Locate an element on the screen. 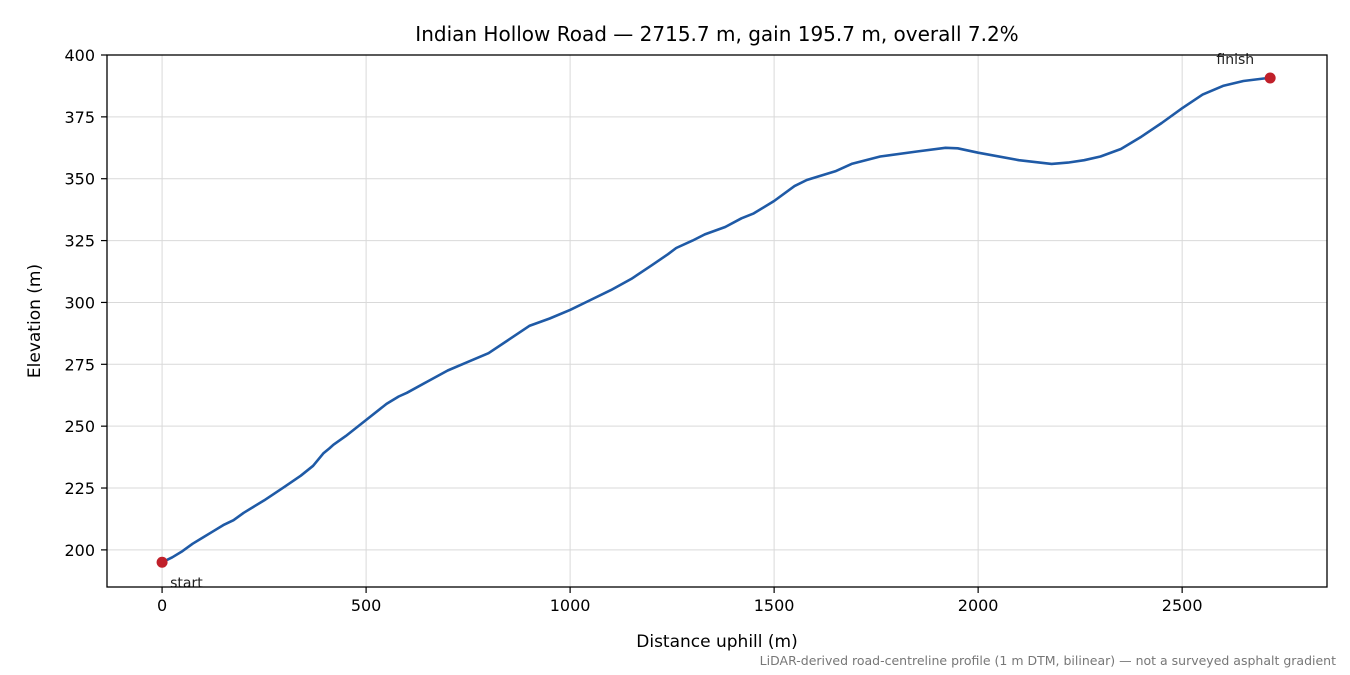 The image size is (1350, 675). finish-annotation: finish is located at coordinates (1235, 60).